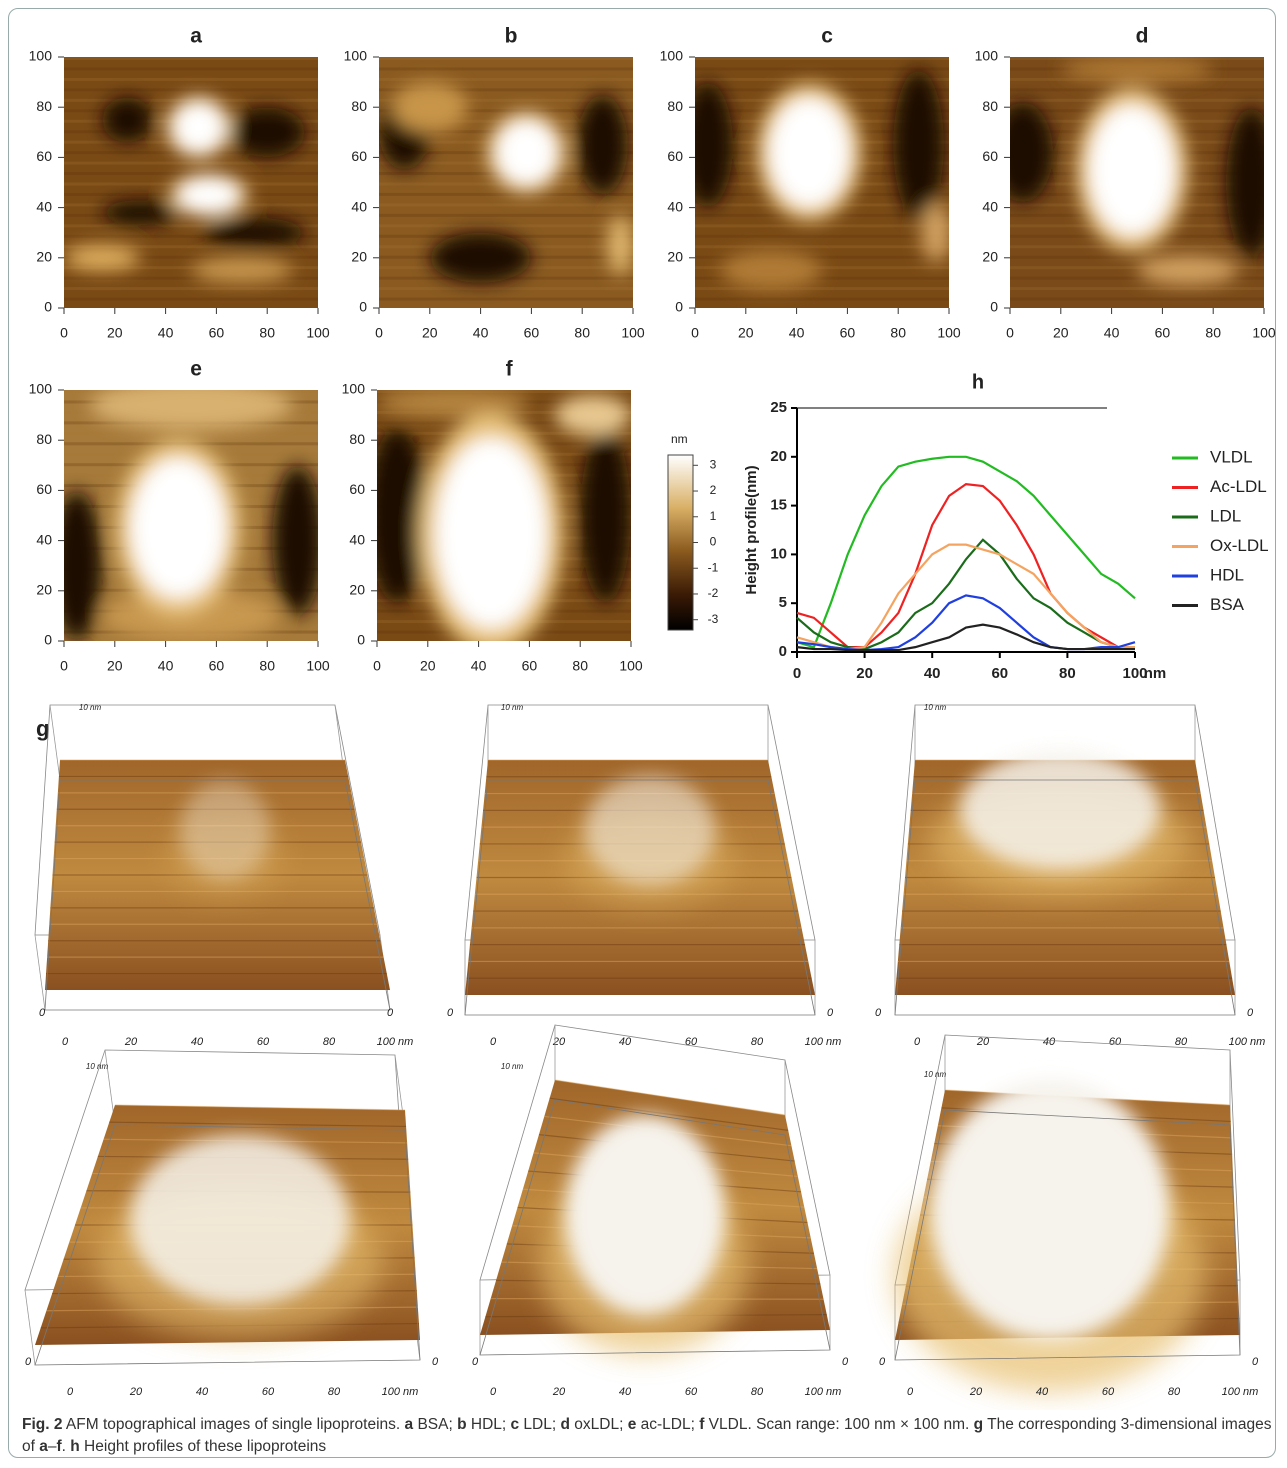 Image resolution: width=1287 pixels, height=1468 pixels. Describe the element at coordinates (978, 382) in the screenshot. I see `chart-title: h` at that location.